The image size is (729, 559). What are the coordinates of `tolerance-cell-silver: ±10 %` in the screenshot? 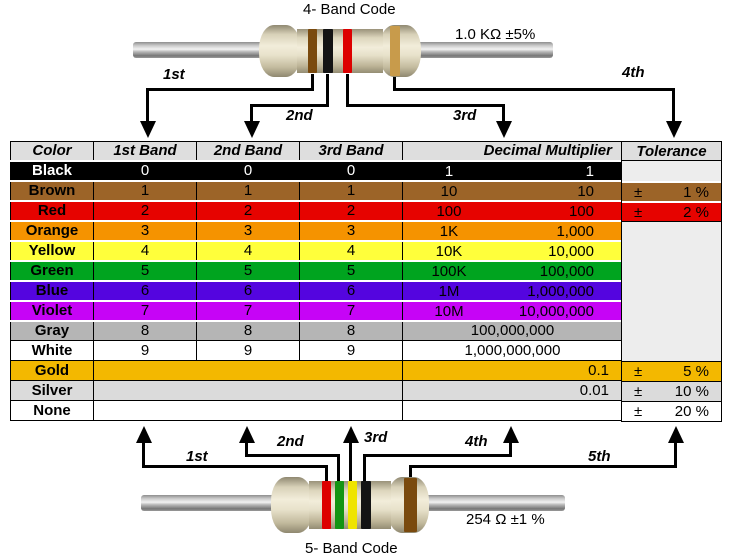 It's located at (671, 391).